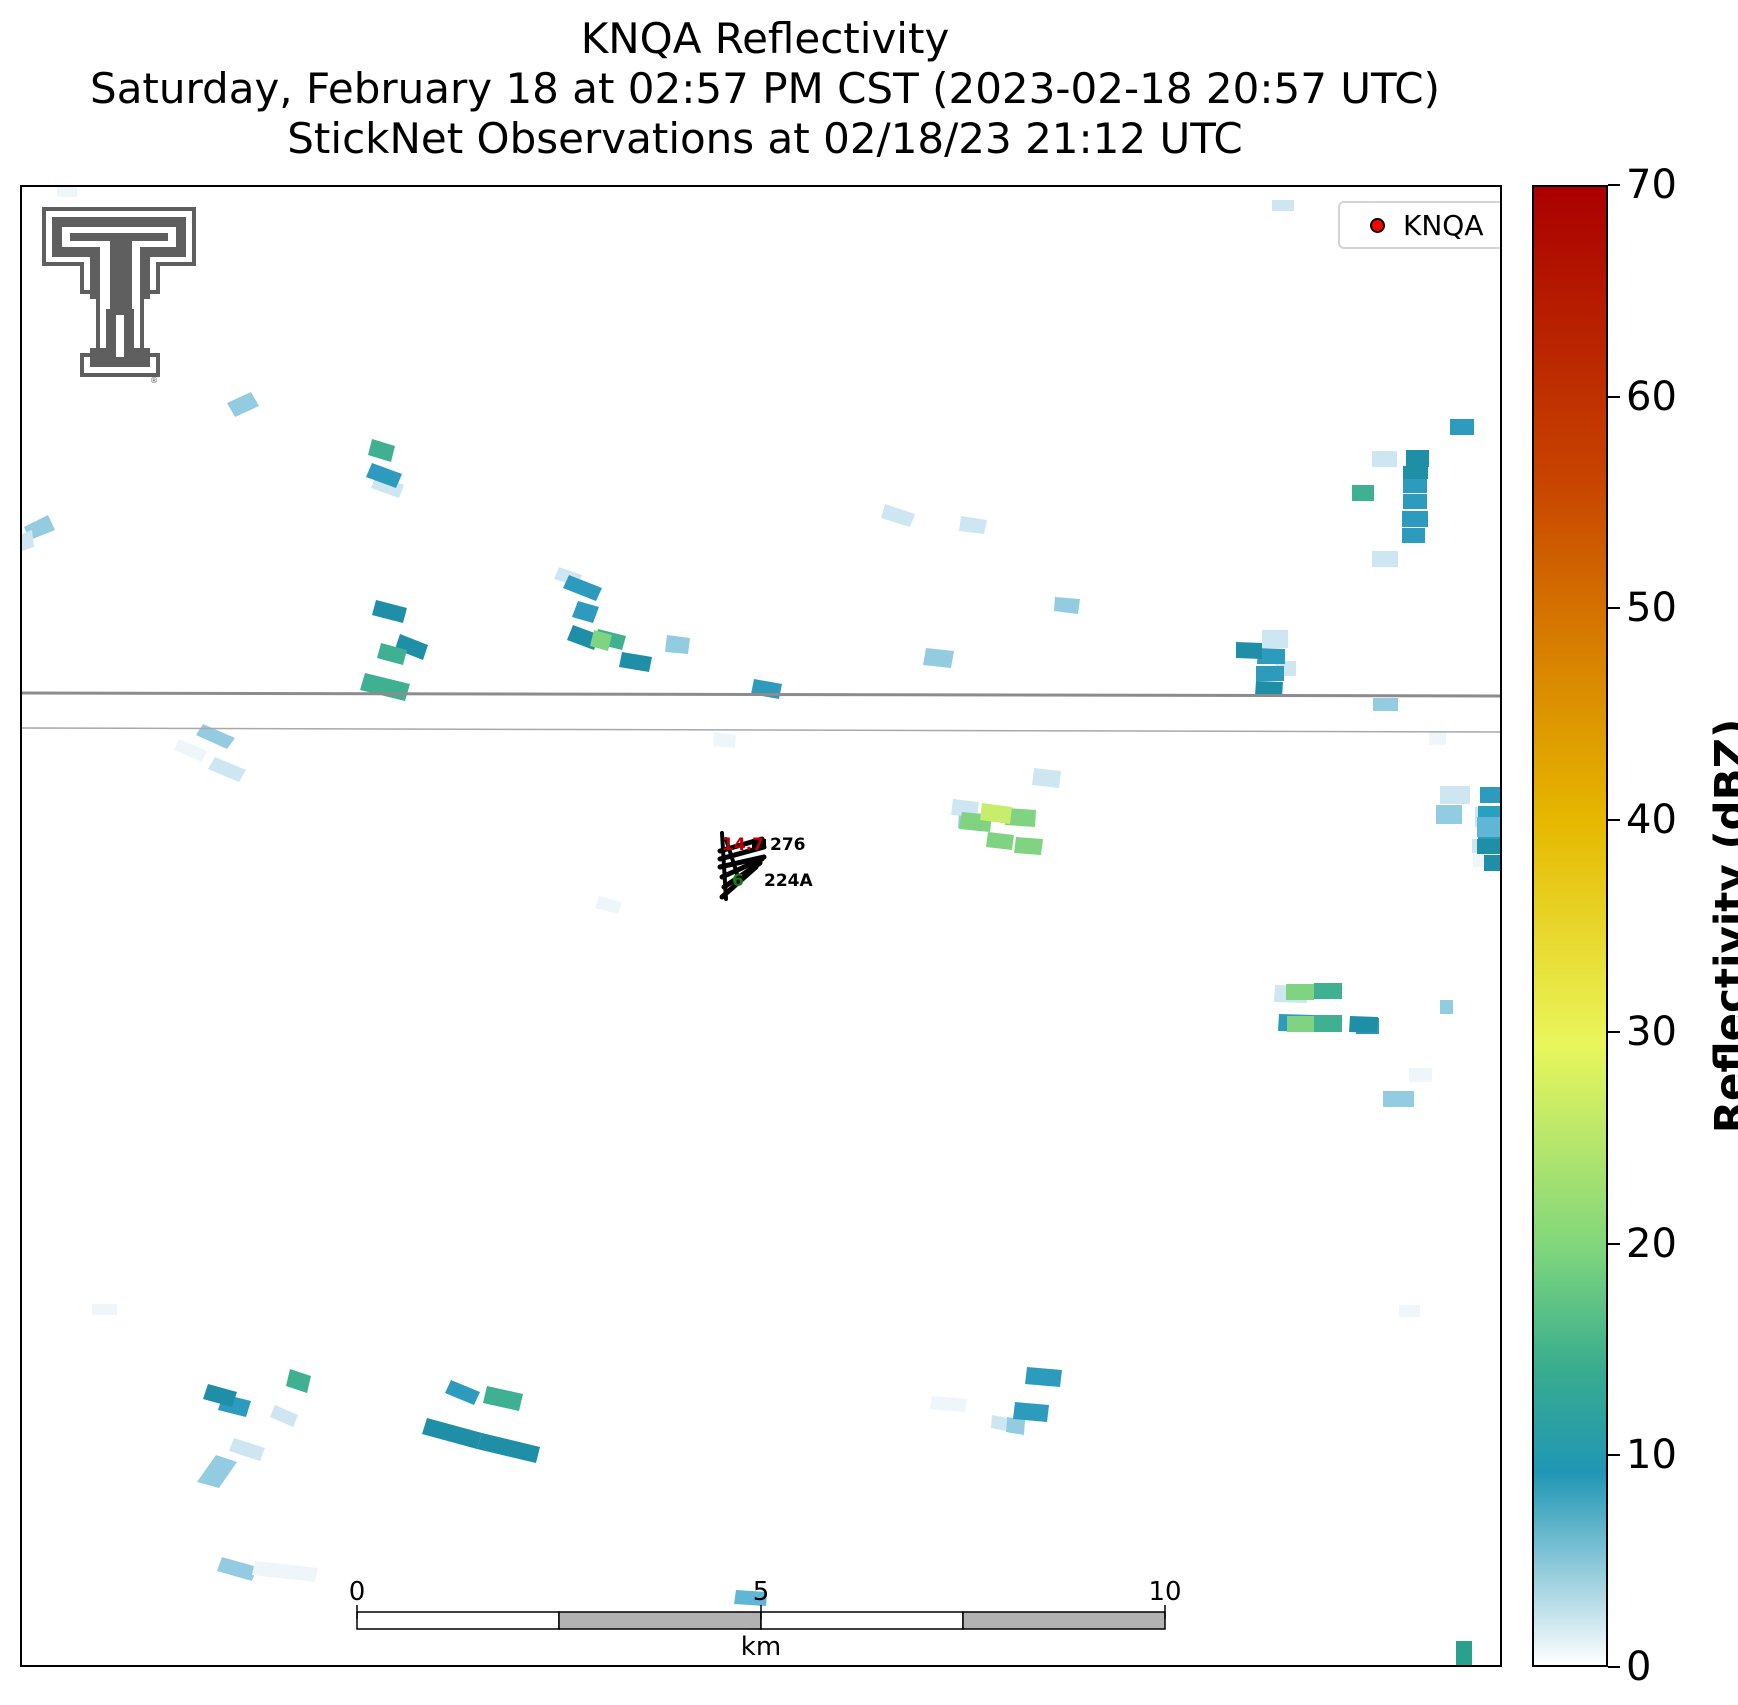 Image resolution: width=1738 pixels, height=1705 pixels. Describe the element at coordinates (1651, 1455) in the screenshot. I see `colorbar-tick-label: 10` at that location.